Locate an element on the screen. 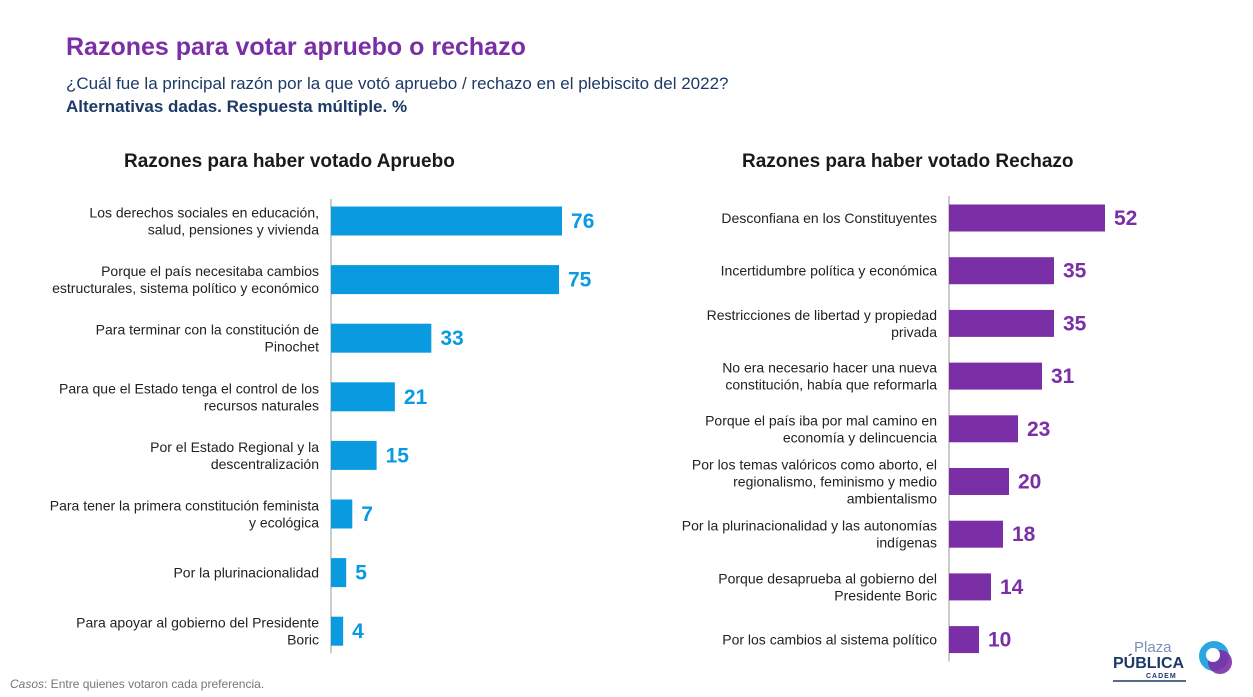  value-label-apruebo-5: 7 is located at coordinates (367, 514).